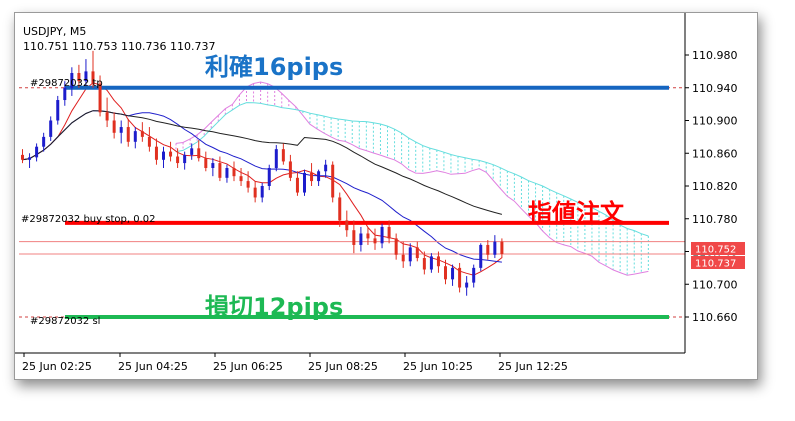 This screenshot has width=795, height=421. I want to click on ohlc-readout: 110.751 110.753 110.736 110.737, so click(119, 46).